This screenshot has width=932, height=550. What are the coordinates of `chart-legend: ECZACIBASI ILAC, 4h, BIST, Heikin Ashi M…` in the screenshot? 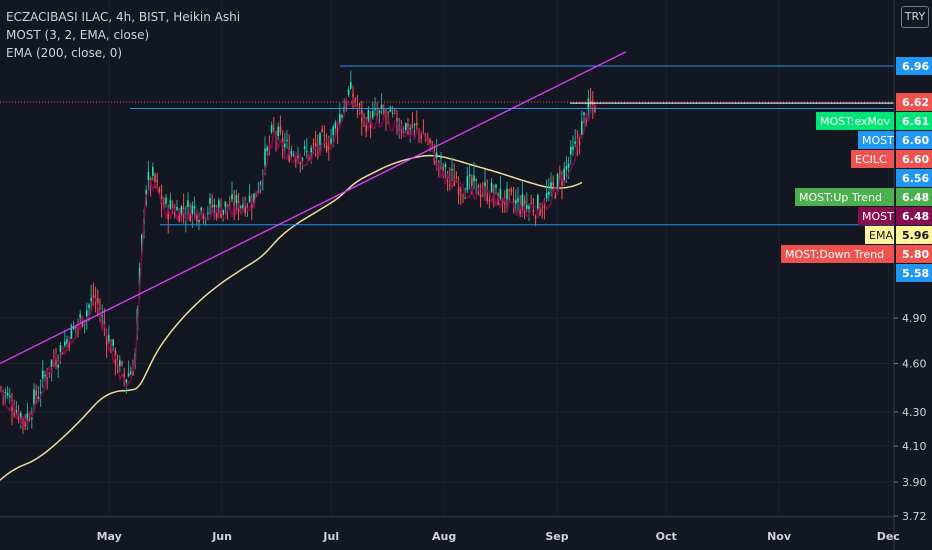 It's located at (123, 35).